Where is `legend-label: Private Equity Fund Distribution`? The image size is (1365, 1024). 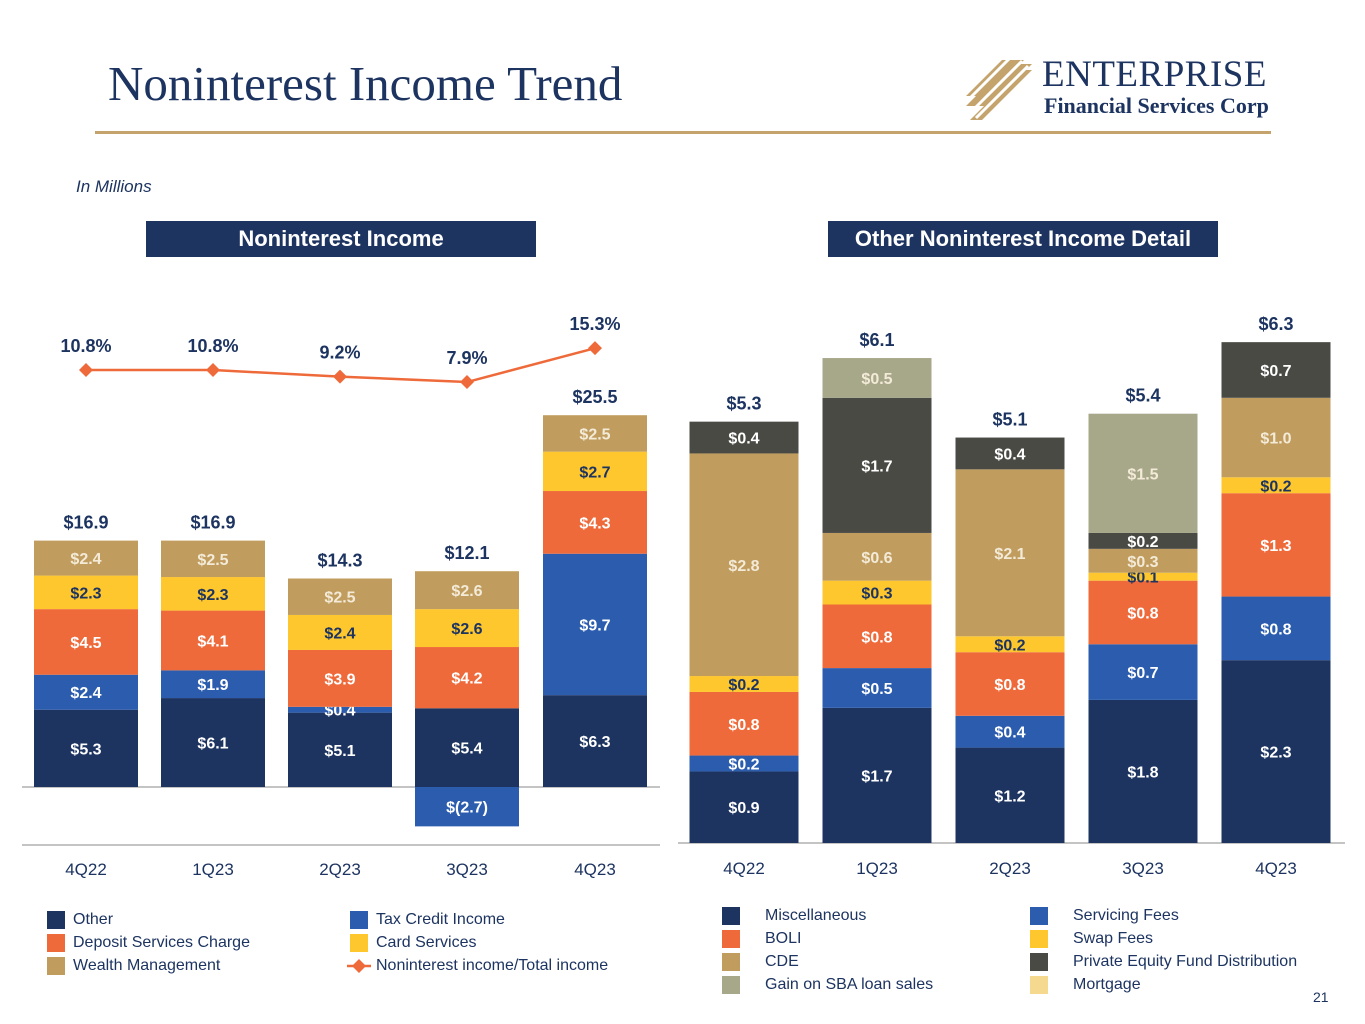 legend-label: Private Equity Fund Distribution is located at coordinates (1185, 961).